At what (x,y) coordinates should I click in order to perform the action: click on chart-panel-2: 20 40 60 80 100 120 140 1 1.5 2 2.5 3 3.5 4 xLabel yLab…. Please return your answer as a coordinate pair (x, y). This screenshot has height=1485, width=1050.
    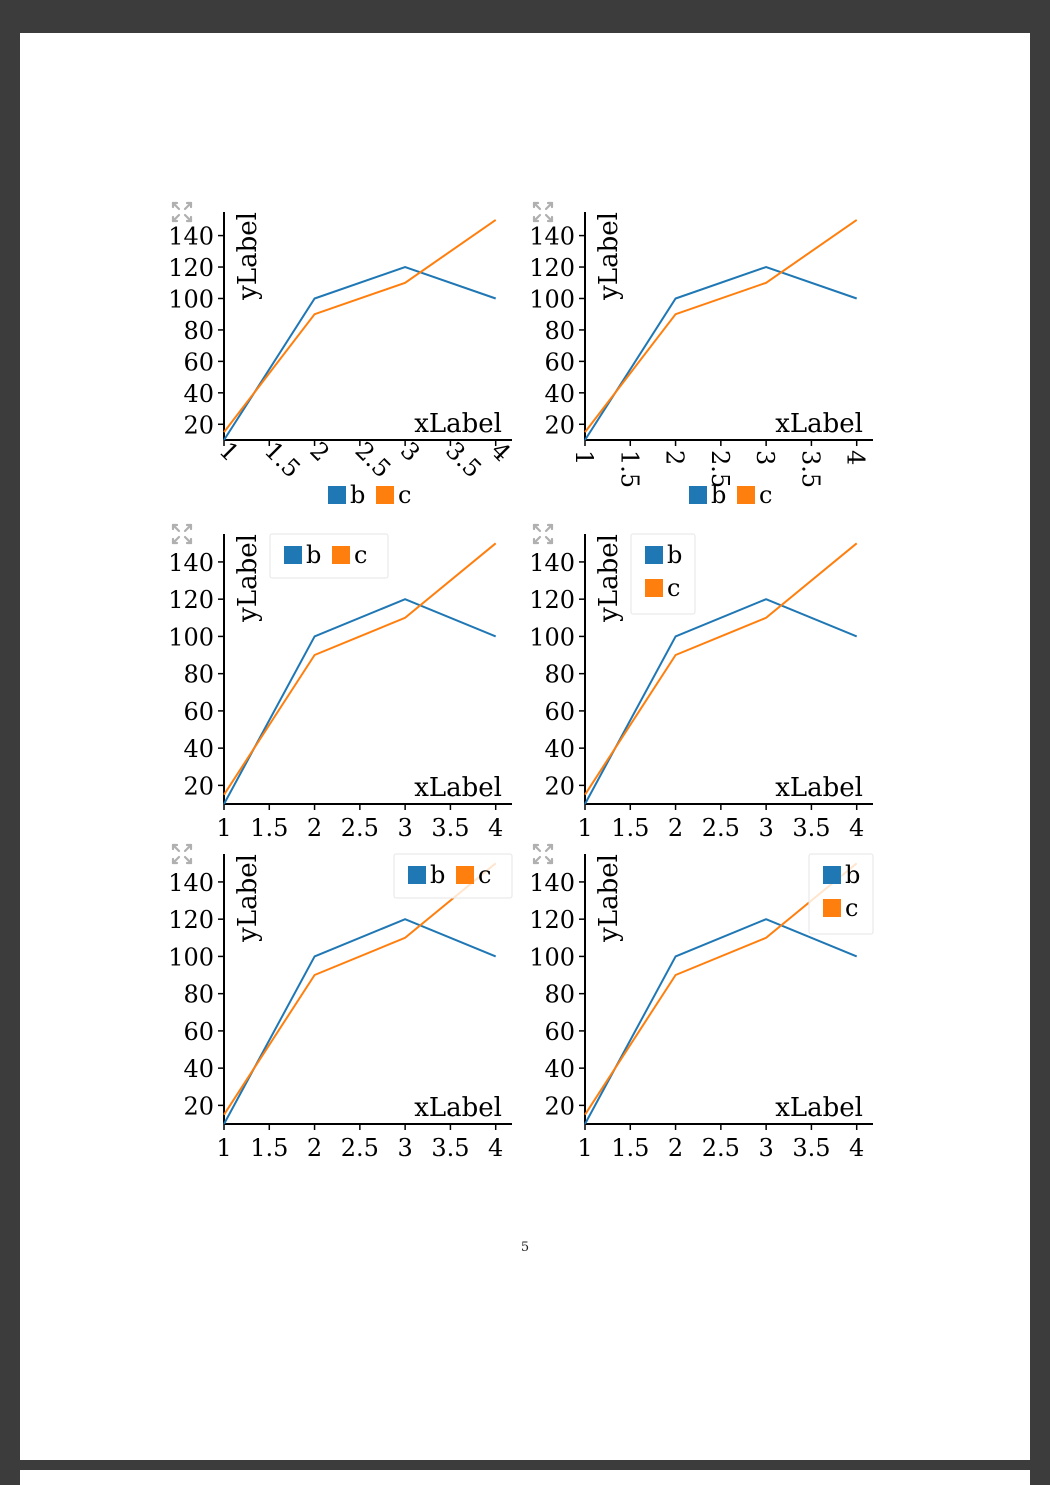
    Looking at the image, I should click on (701, 355).